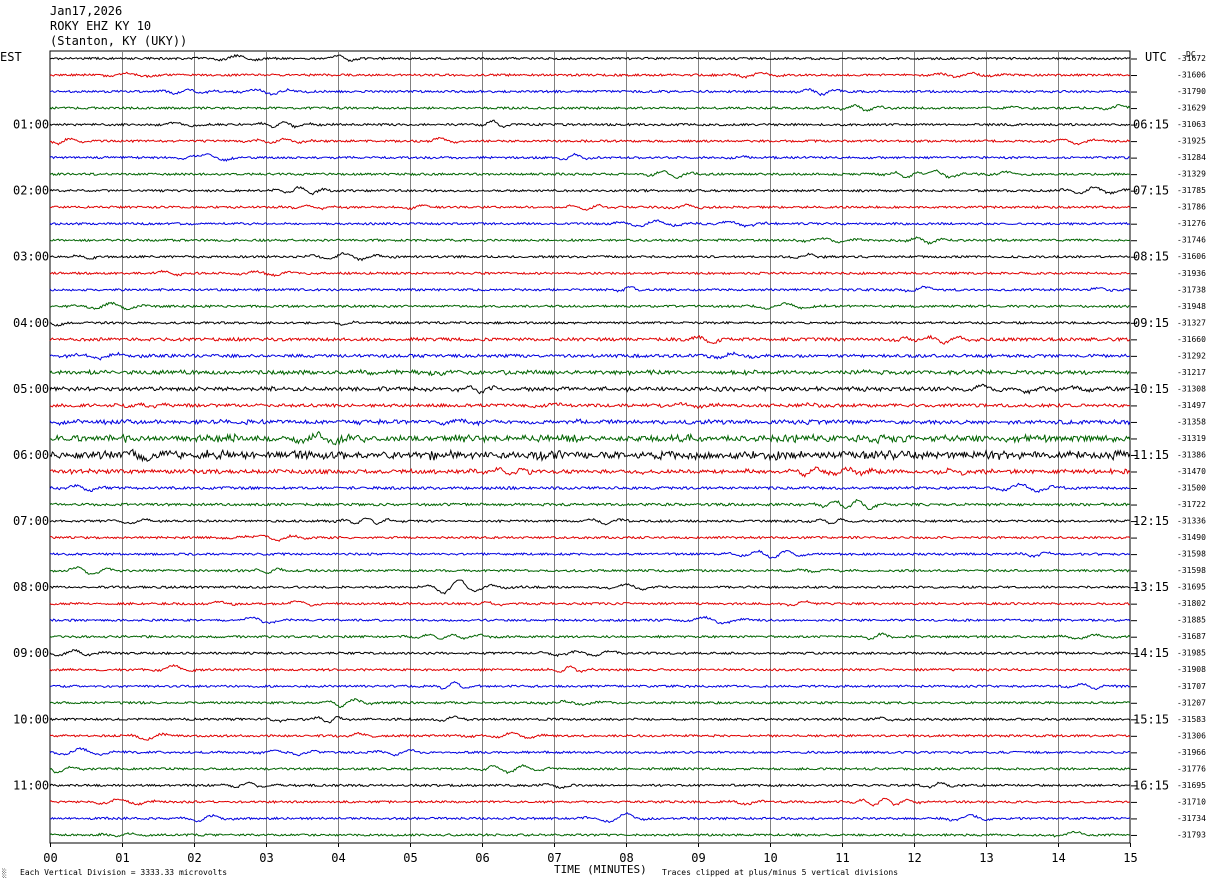 The height and width of the screenshot is (886, 1210). What do you see at coordinates (698, 858) in the screenshot?
I see `x-tick-label: 09` at bounding box center [698, 858].